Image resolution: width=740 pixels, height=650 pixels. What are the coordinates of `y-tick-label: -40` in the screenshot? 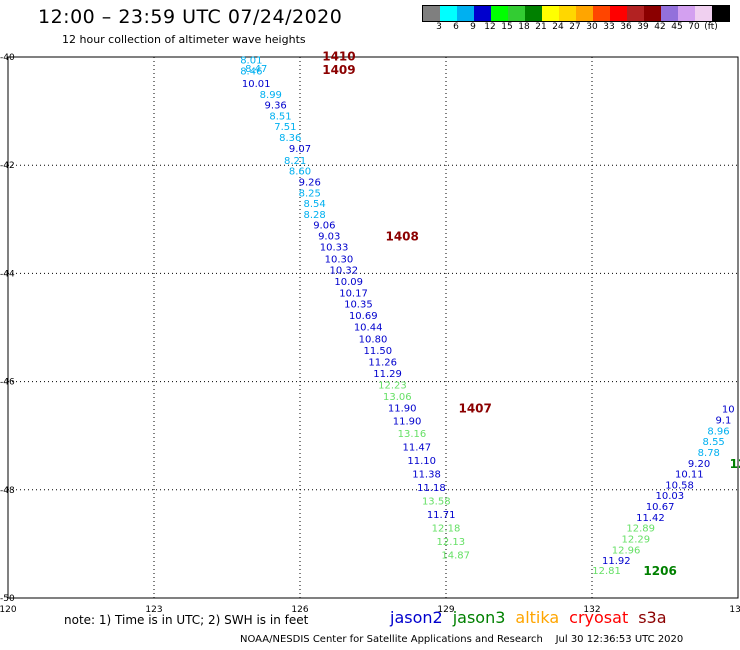 It's located at (7, 58).